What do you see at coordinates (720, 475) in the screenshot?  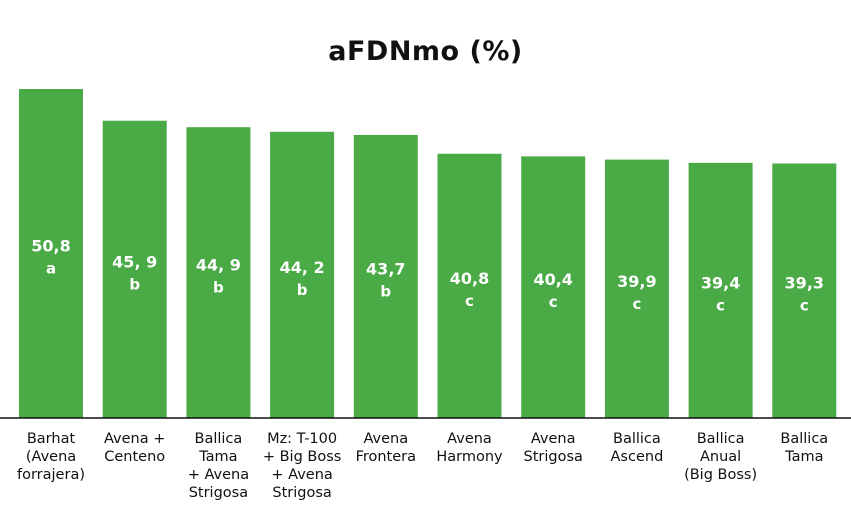 I see `category-label-line: (Big Boss)` at bounding box center [720, 475].